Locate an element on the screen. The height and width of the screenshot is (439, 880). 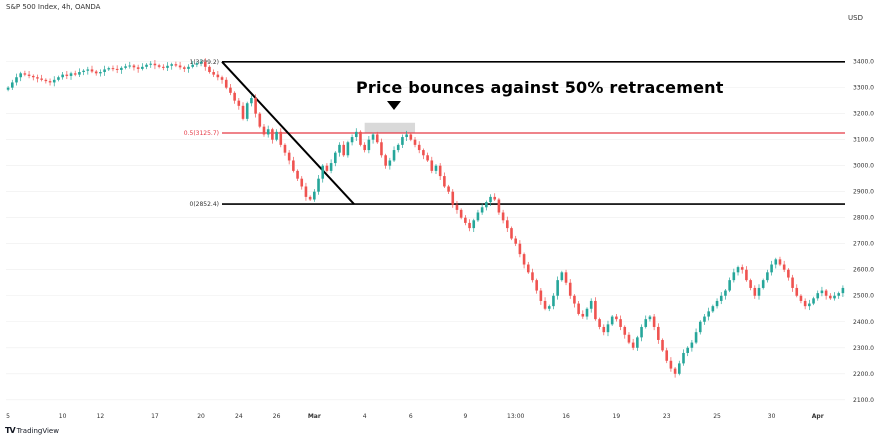
currency-label: USD is located at coordinates (855, 18).